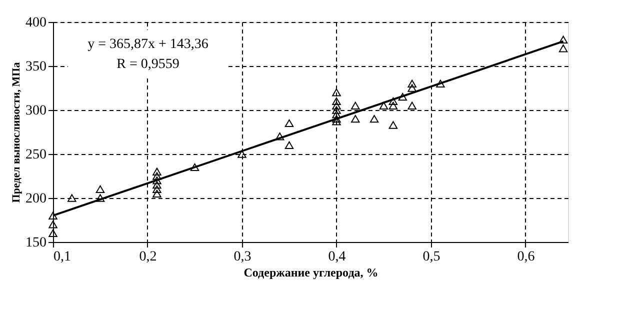 The image size is (624, 325). What do you see at coordinates (62, 257) in the screenshot?
I see `x-tick-label: 0,1` at bounding box center [62, 257].